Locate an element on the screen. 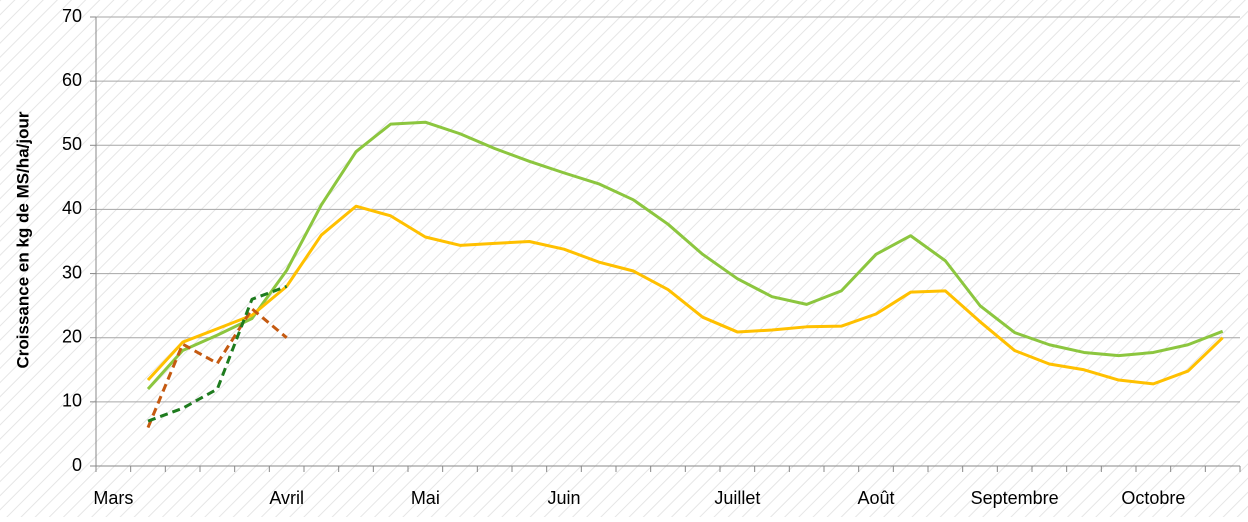 The image size is (1248, 522). x-tick-label: Mai is located at coordinates (425, 498).